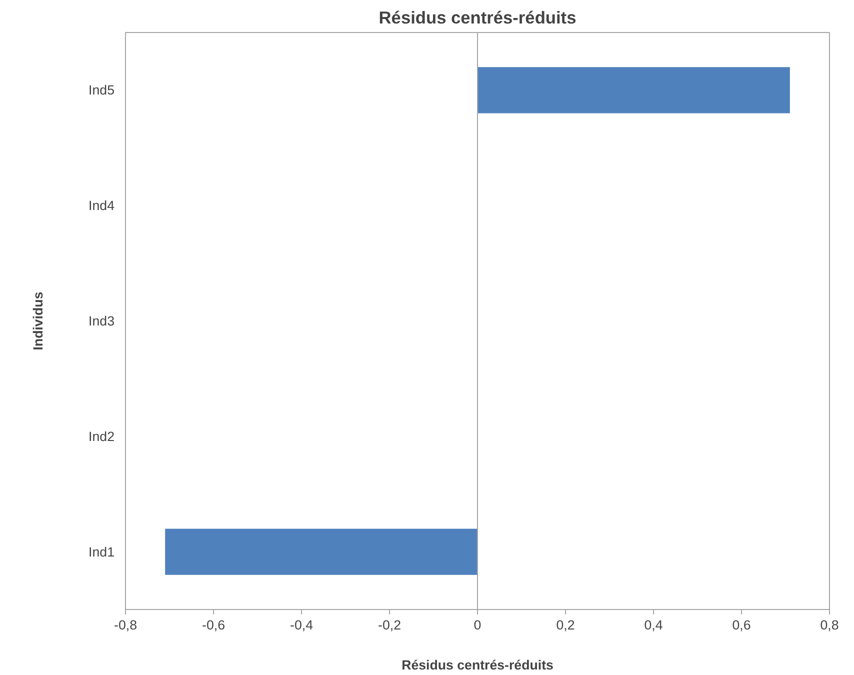  Describe the element at coordinates (101, 436) in the screenshot. I see `y-tick-label: Ind2` at that location.